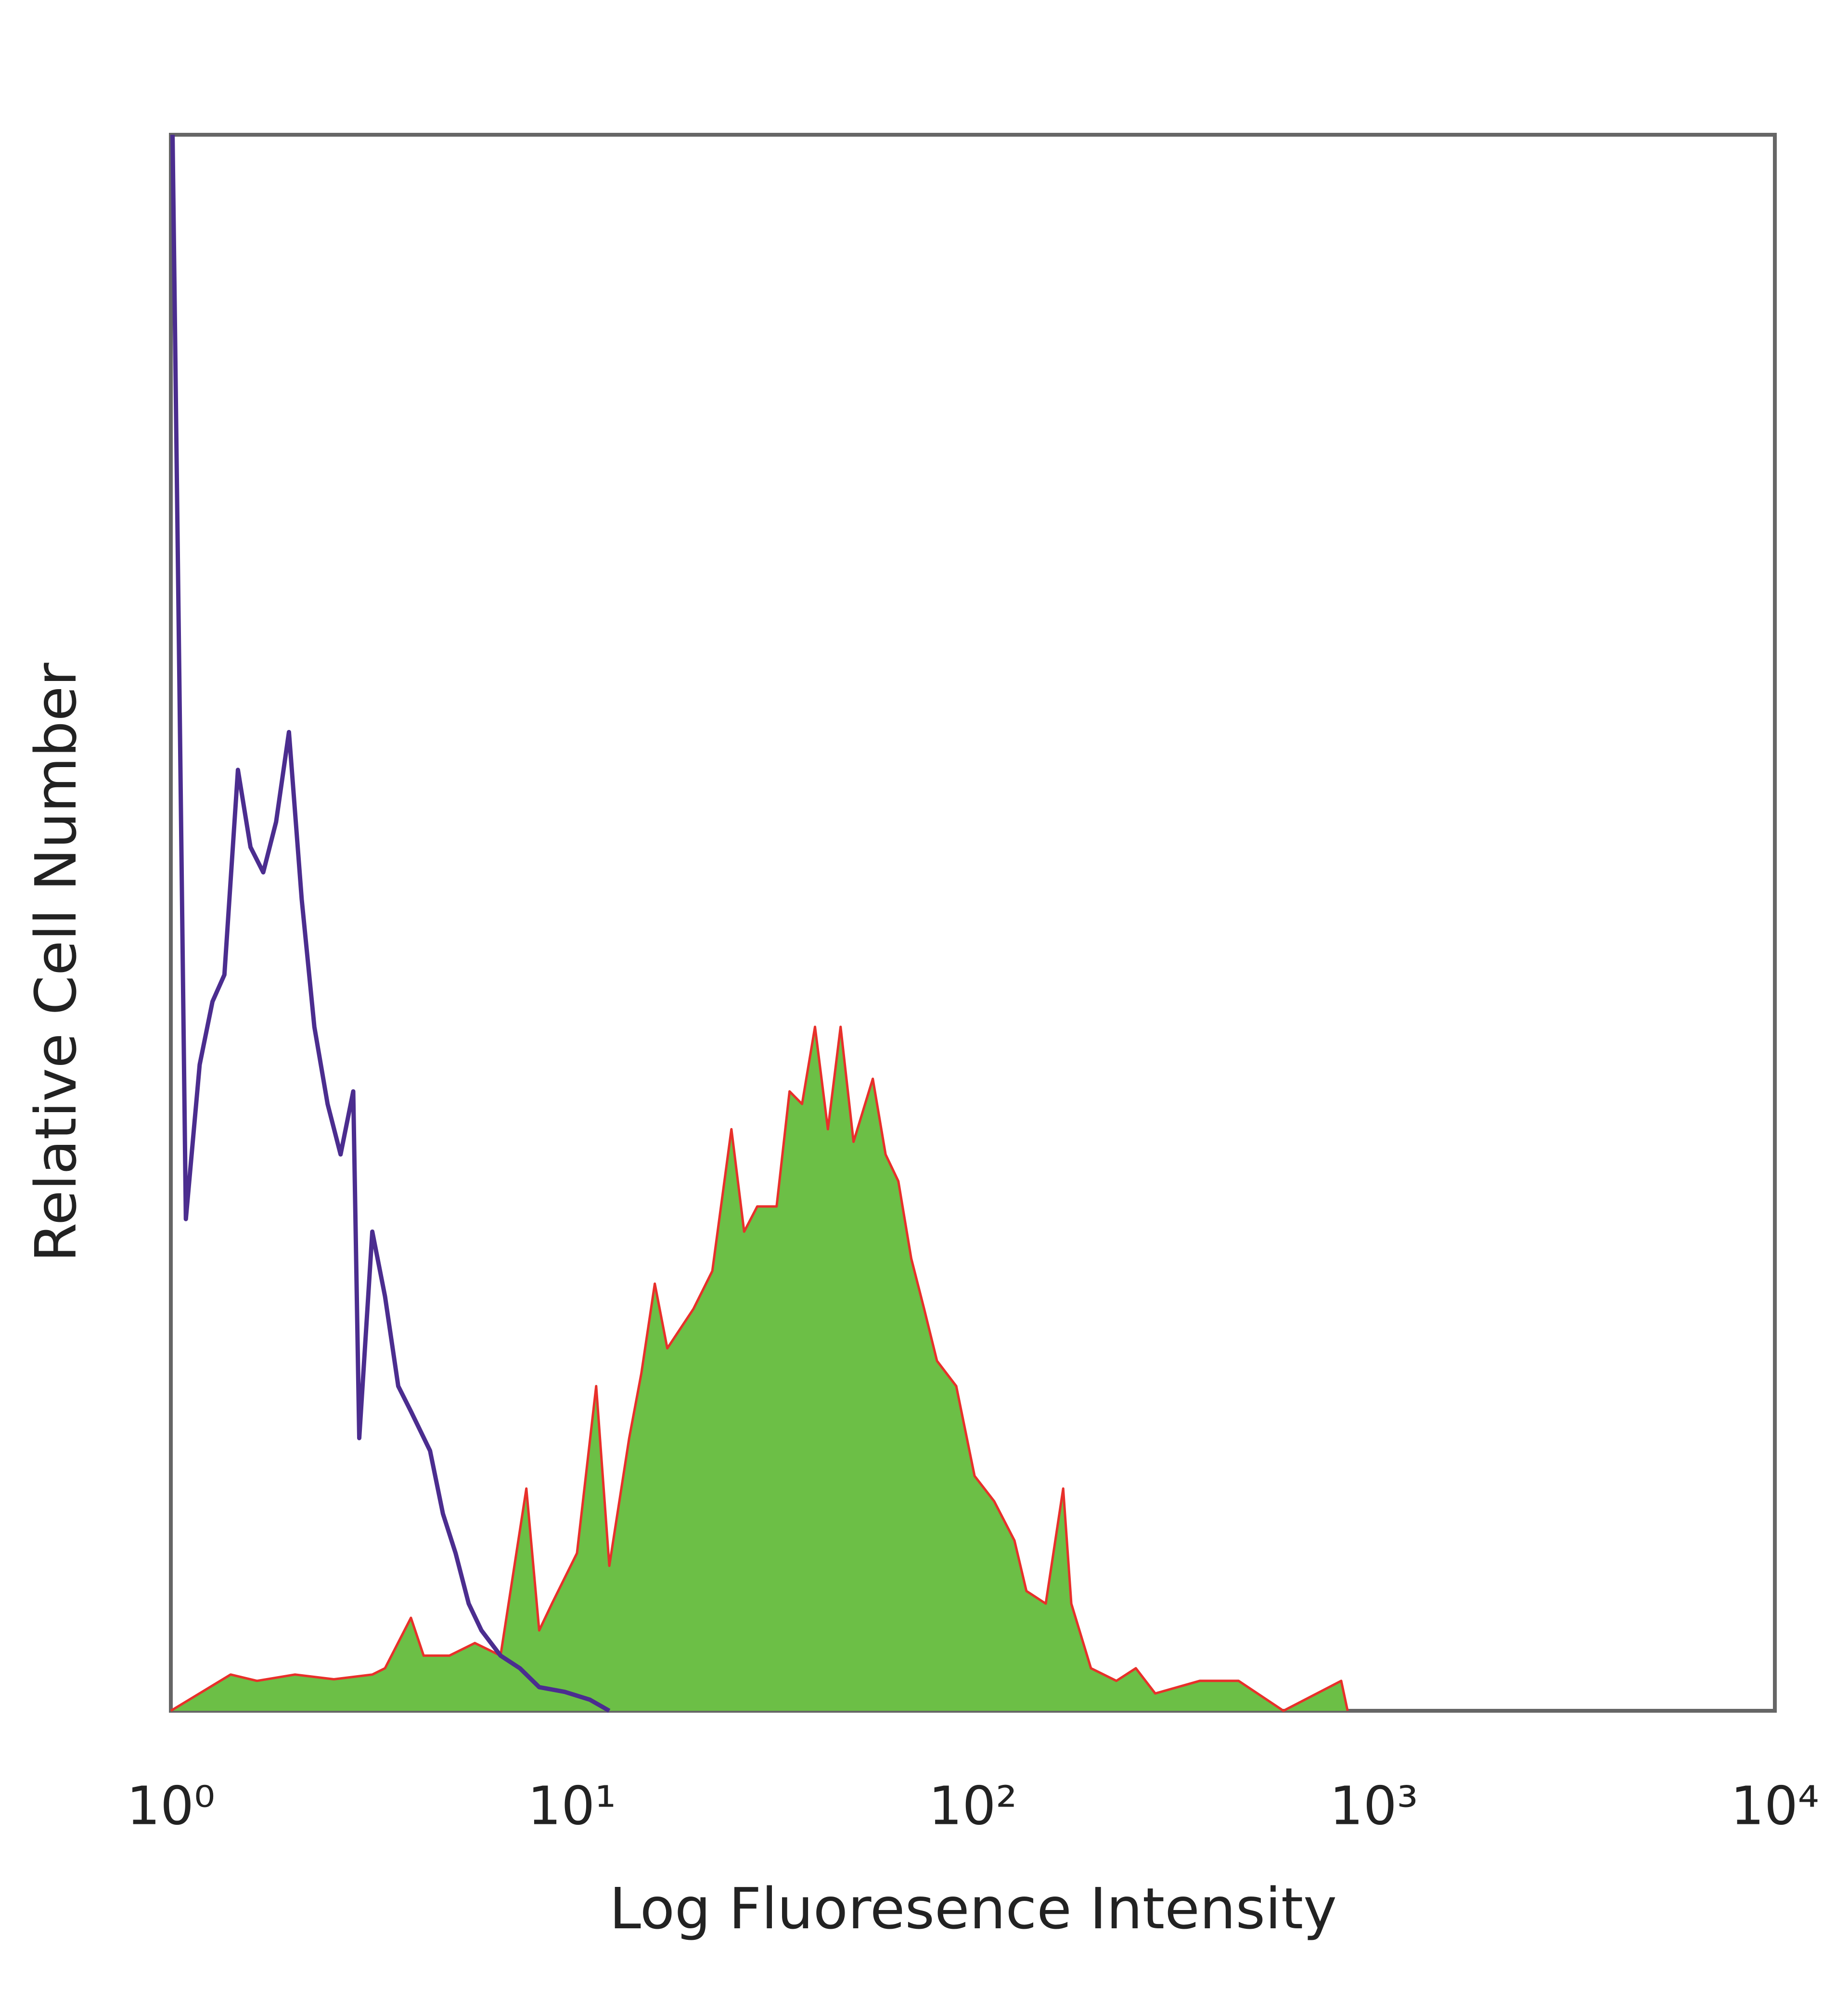 The image size is (1848, 2000). Describe the element at coordinates (973, 1908) in the screenshot. I see `x-axis-label: Log Fluoresence Intensity` at that location.